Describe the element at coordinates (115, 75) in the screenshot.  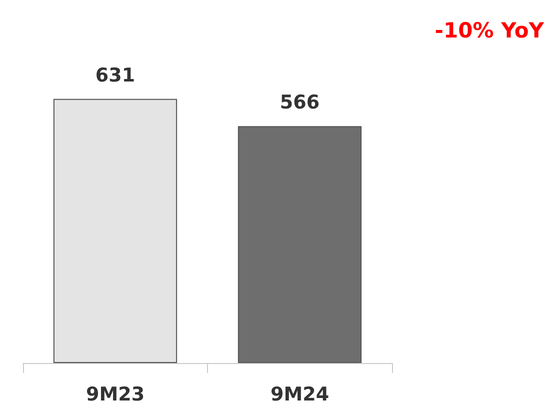
I see `data-label: 631` at that location.